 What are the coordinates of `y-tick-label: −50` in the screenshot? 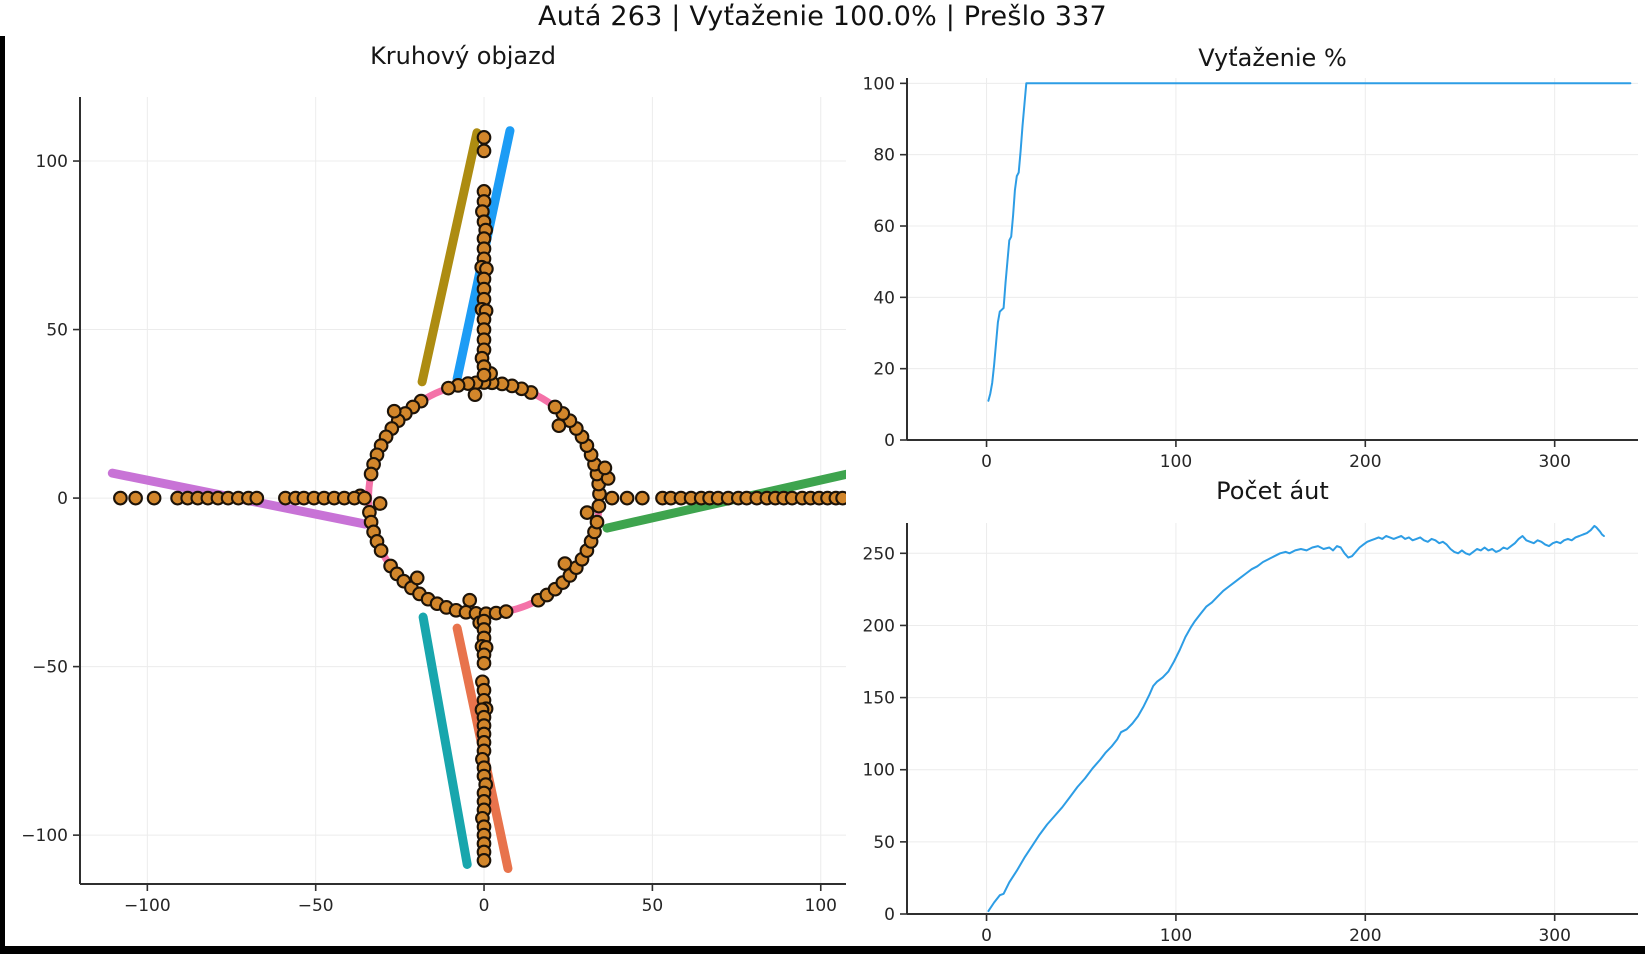 It's located at (50, 668).